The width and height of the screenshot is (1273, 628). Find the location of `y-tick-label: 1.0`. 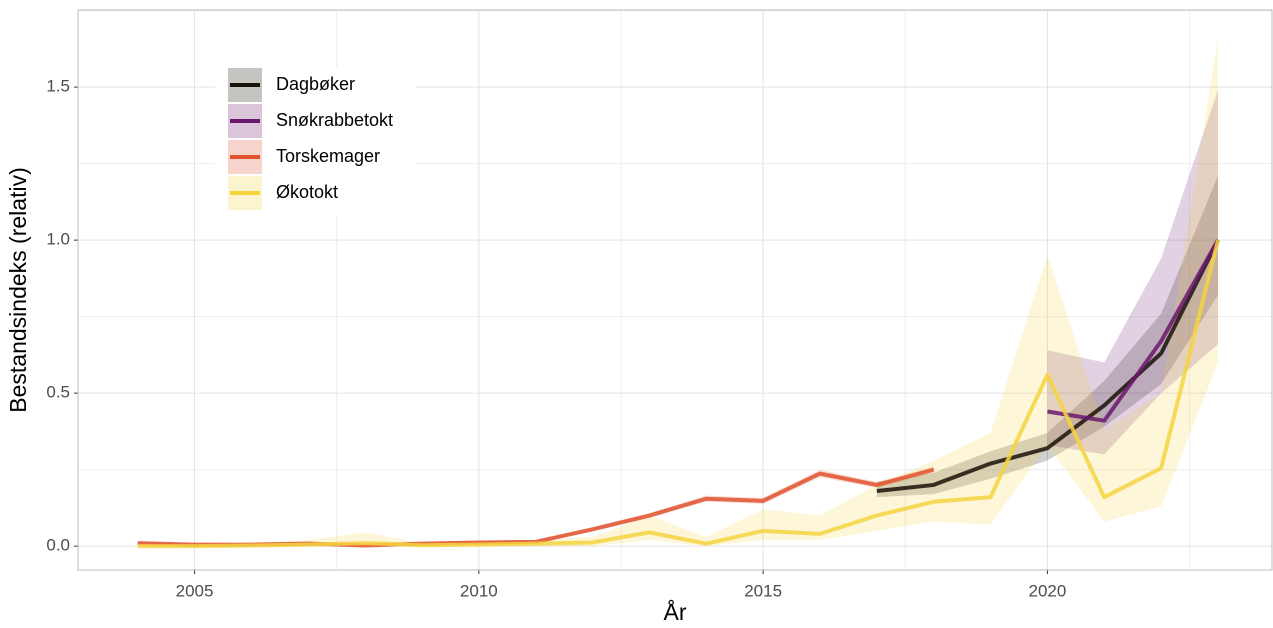

y-tick-label: 1.0 is located at coordinates (58, 239).